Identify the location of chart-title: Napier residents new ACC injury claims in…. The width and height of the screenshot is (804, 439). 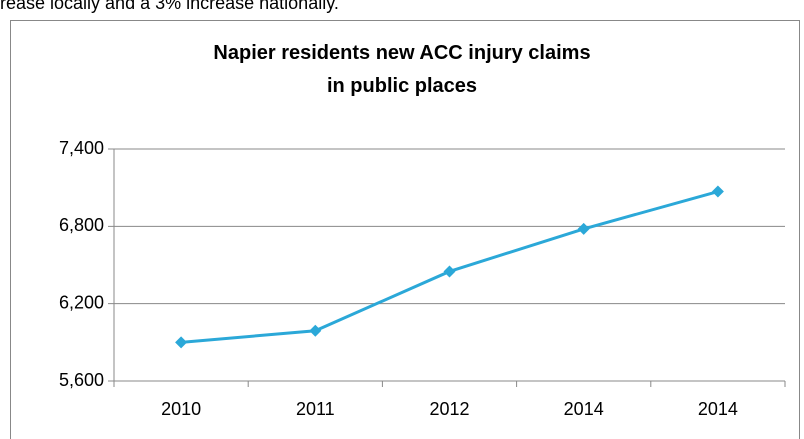
(401, 69).